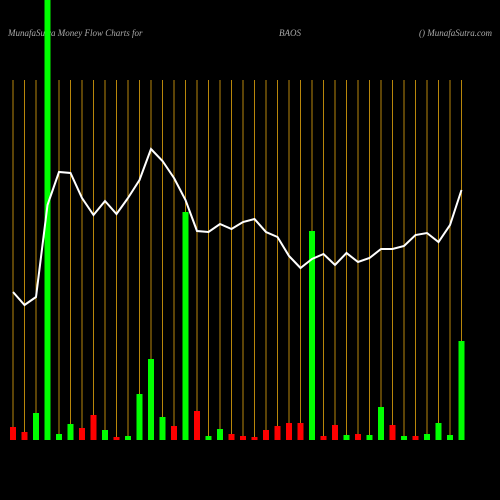 The height and width of the screenshot is (500, 500). Describe the element at coordinates (290, 33) in the screenshot. I see `symbol: BAOS` at that location.